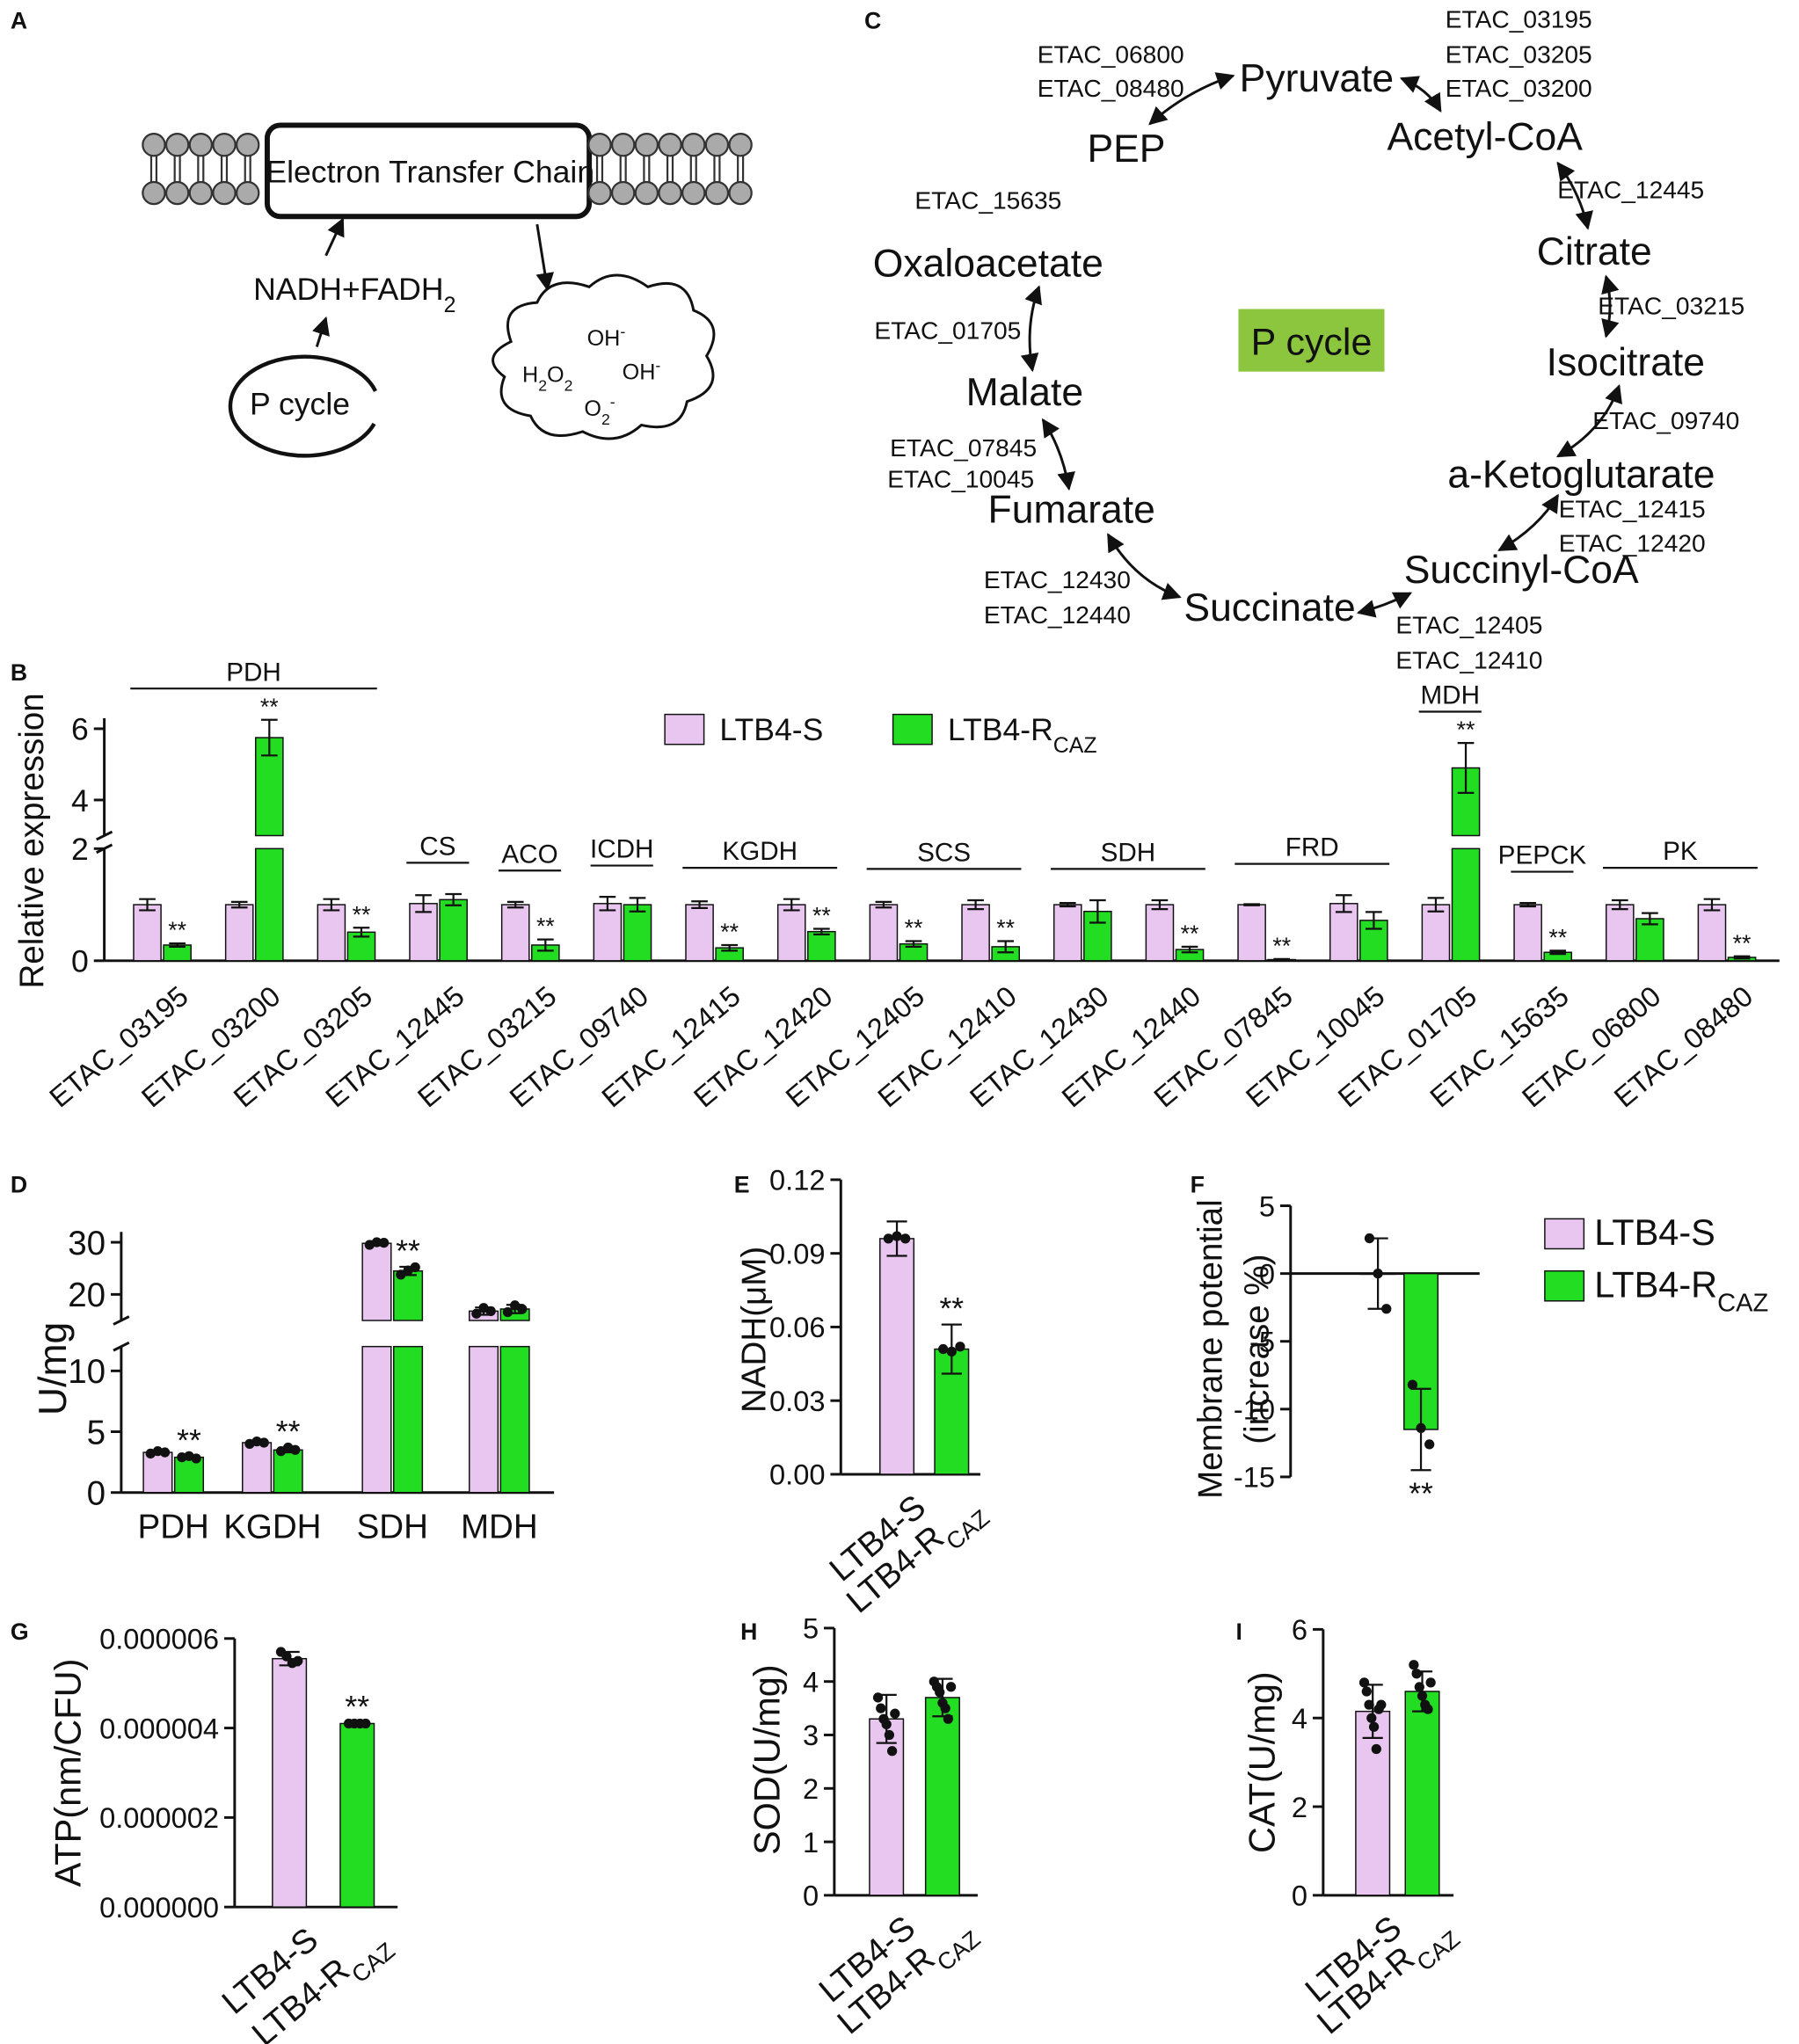 The height and width of the screenshot is (2044, 1799). What do you see at coordinates (987, 200) in the screenshot?
I see `gene-label: ETAC_15635` at bounding box center [987, 200].